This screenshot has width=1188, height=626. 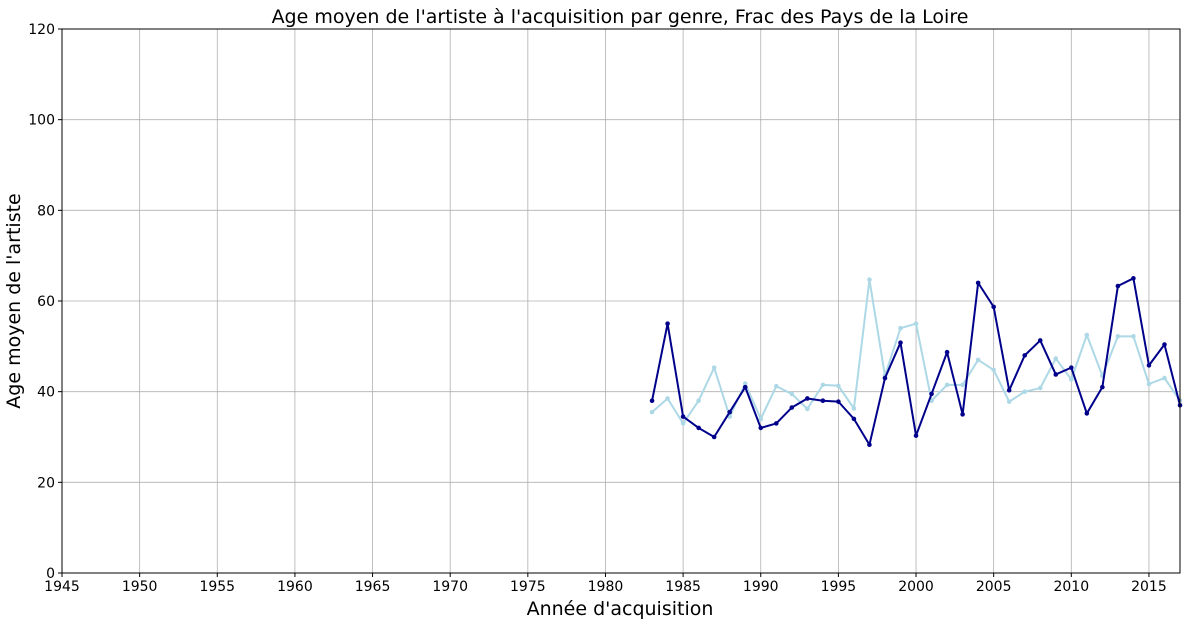 I want to click on y-tick-label: 60, so click(x=46, y=302).